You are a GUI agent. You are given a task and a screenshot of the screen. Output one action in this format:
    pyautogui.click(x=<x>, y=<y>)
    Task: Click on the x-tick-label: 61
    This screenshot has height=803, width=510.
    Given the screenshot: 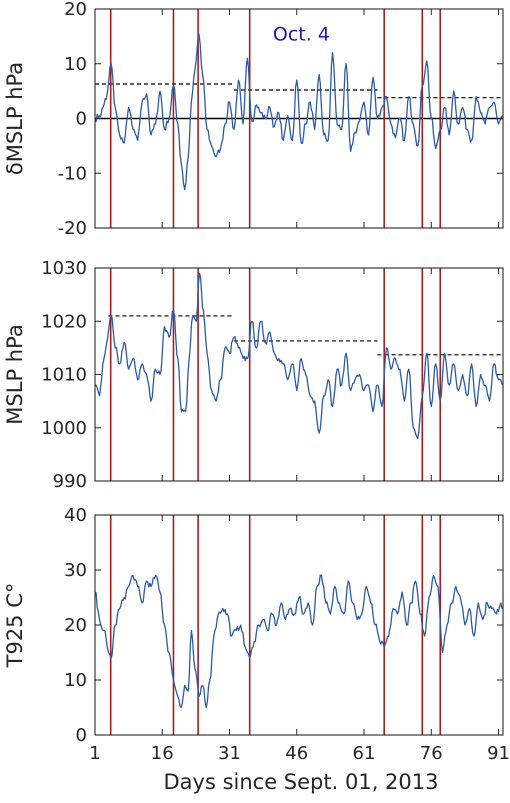 What is the action you would take?
    pyautogui.click(x=364, y=753)
    